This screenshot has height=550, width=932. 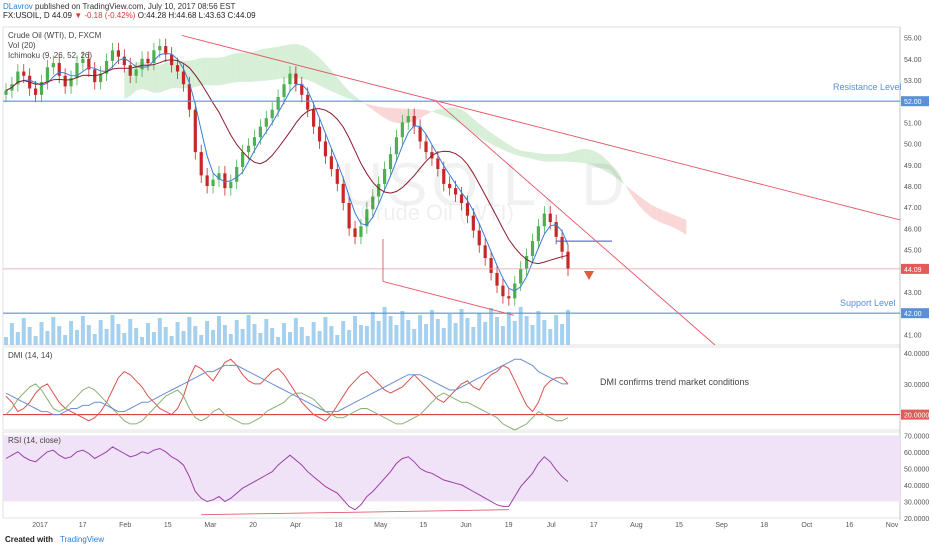 What do you see at coordinates (916, 519) in the screenshot?
I see `rsi-tick-label: 20.0000` at bounding box center [916, 519].